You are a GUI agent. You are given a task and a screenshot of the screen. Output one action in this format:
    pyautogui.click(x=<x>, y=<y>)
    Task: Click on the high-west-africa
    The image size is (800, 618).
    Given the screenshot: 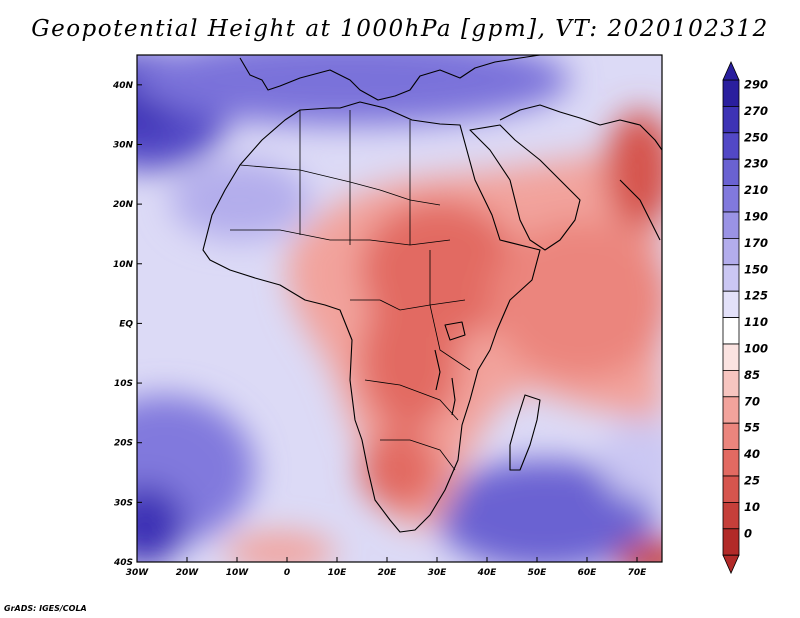 What is the action you would take?
    pyautogui.click(x=240, y=200)
    